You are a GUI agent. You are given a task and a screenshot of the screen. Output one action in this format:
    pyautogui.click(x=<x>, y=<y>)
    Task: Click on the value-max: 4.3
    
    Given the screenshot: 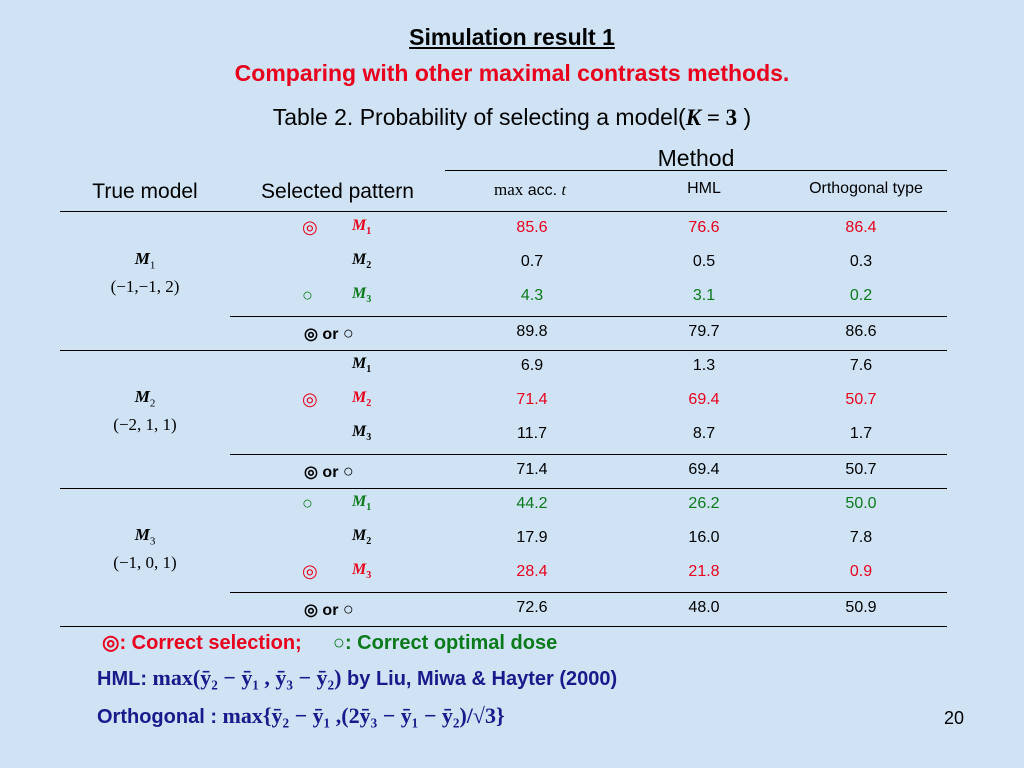 What is the action you would take?
    pyautogui.click(x=532, y=295)
    